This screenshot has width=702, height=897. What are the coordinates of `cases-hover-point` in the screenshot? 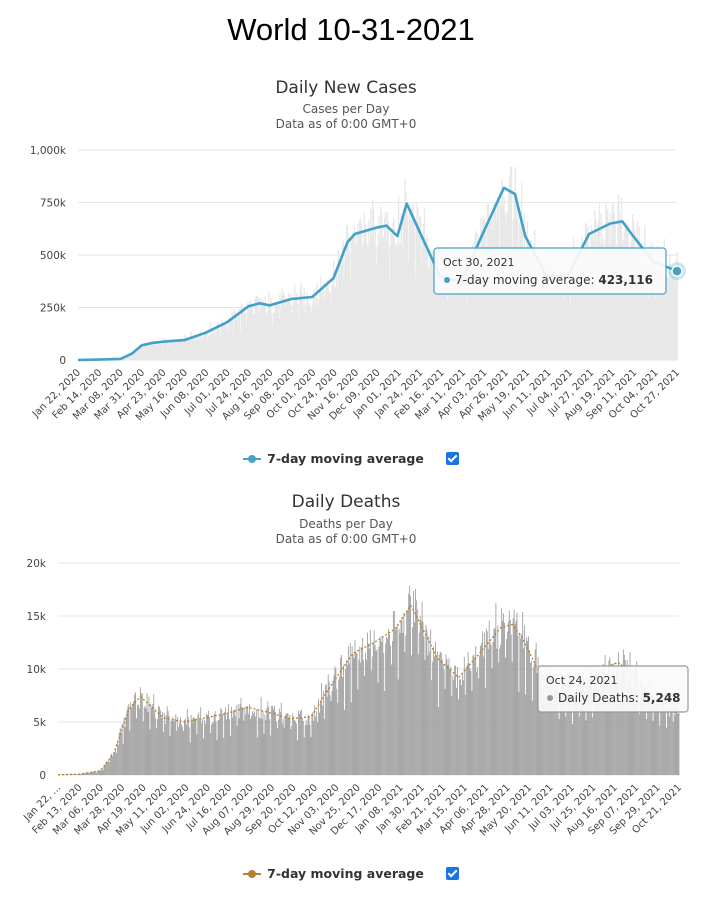 It's located at (677, 271).